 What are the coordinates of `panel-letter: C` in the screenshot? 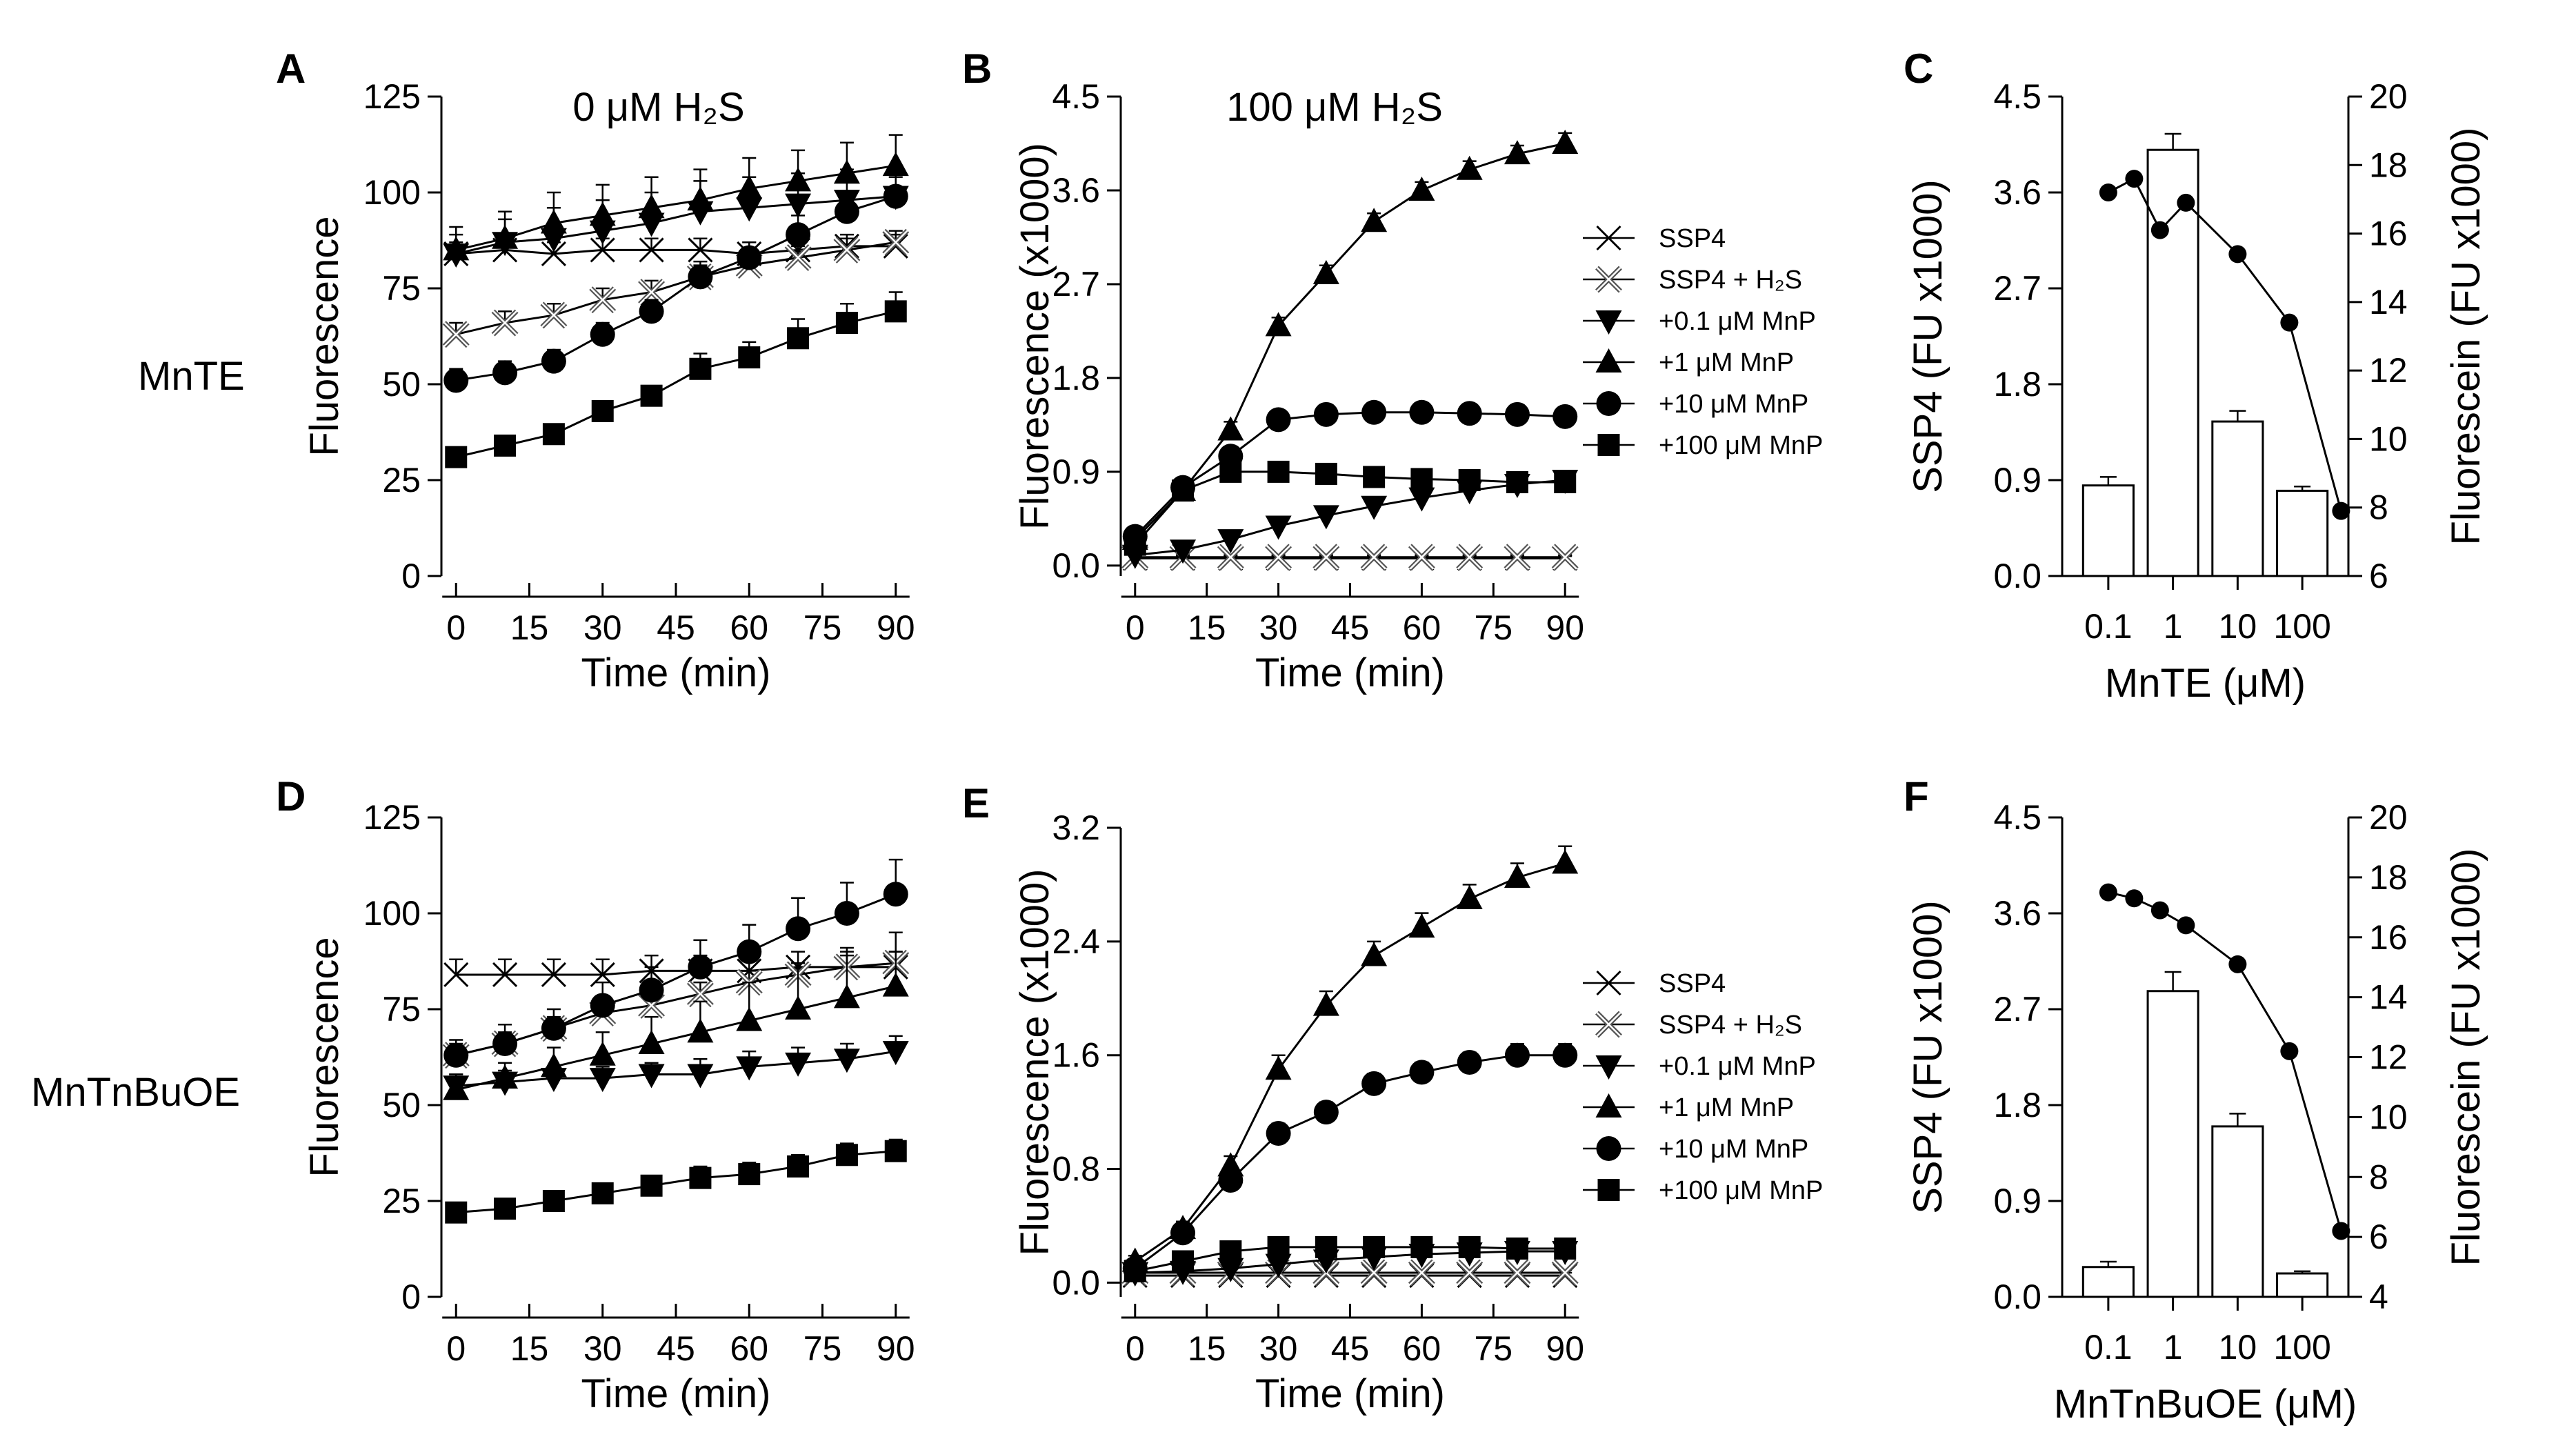 It's located at (1918, 69).